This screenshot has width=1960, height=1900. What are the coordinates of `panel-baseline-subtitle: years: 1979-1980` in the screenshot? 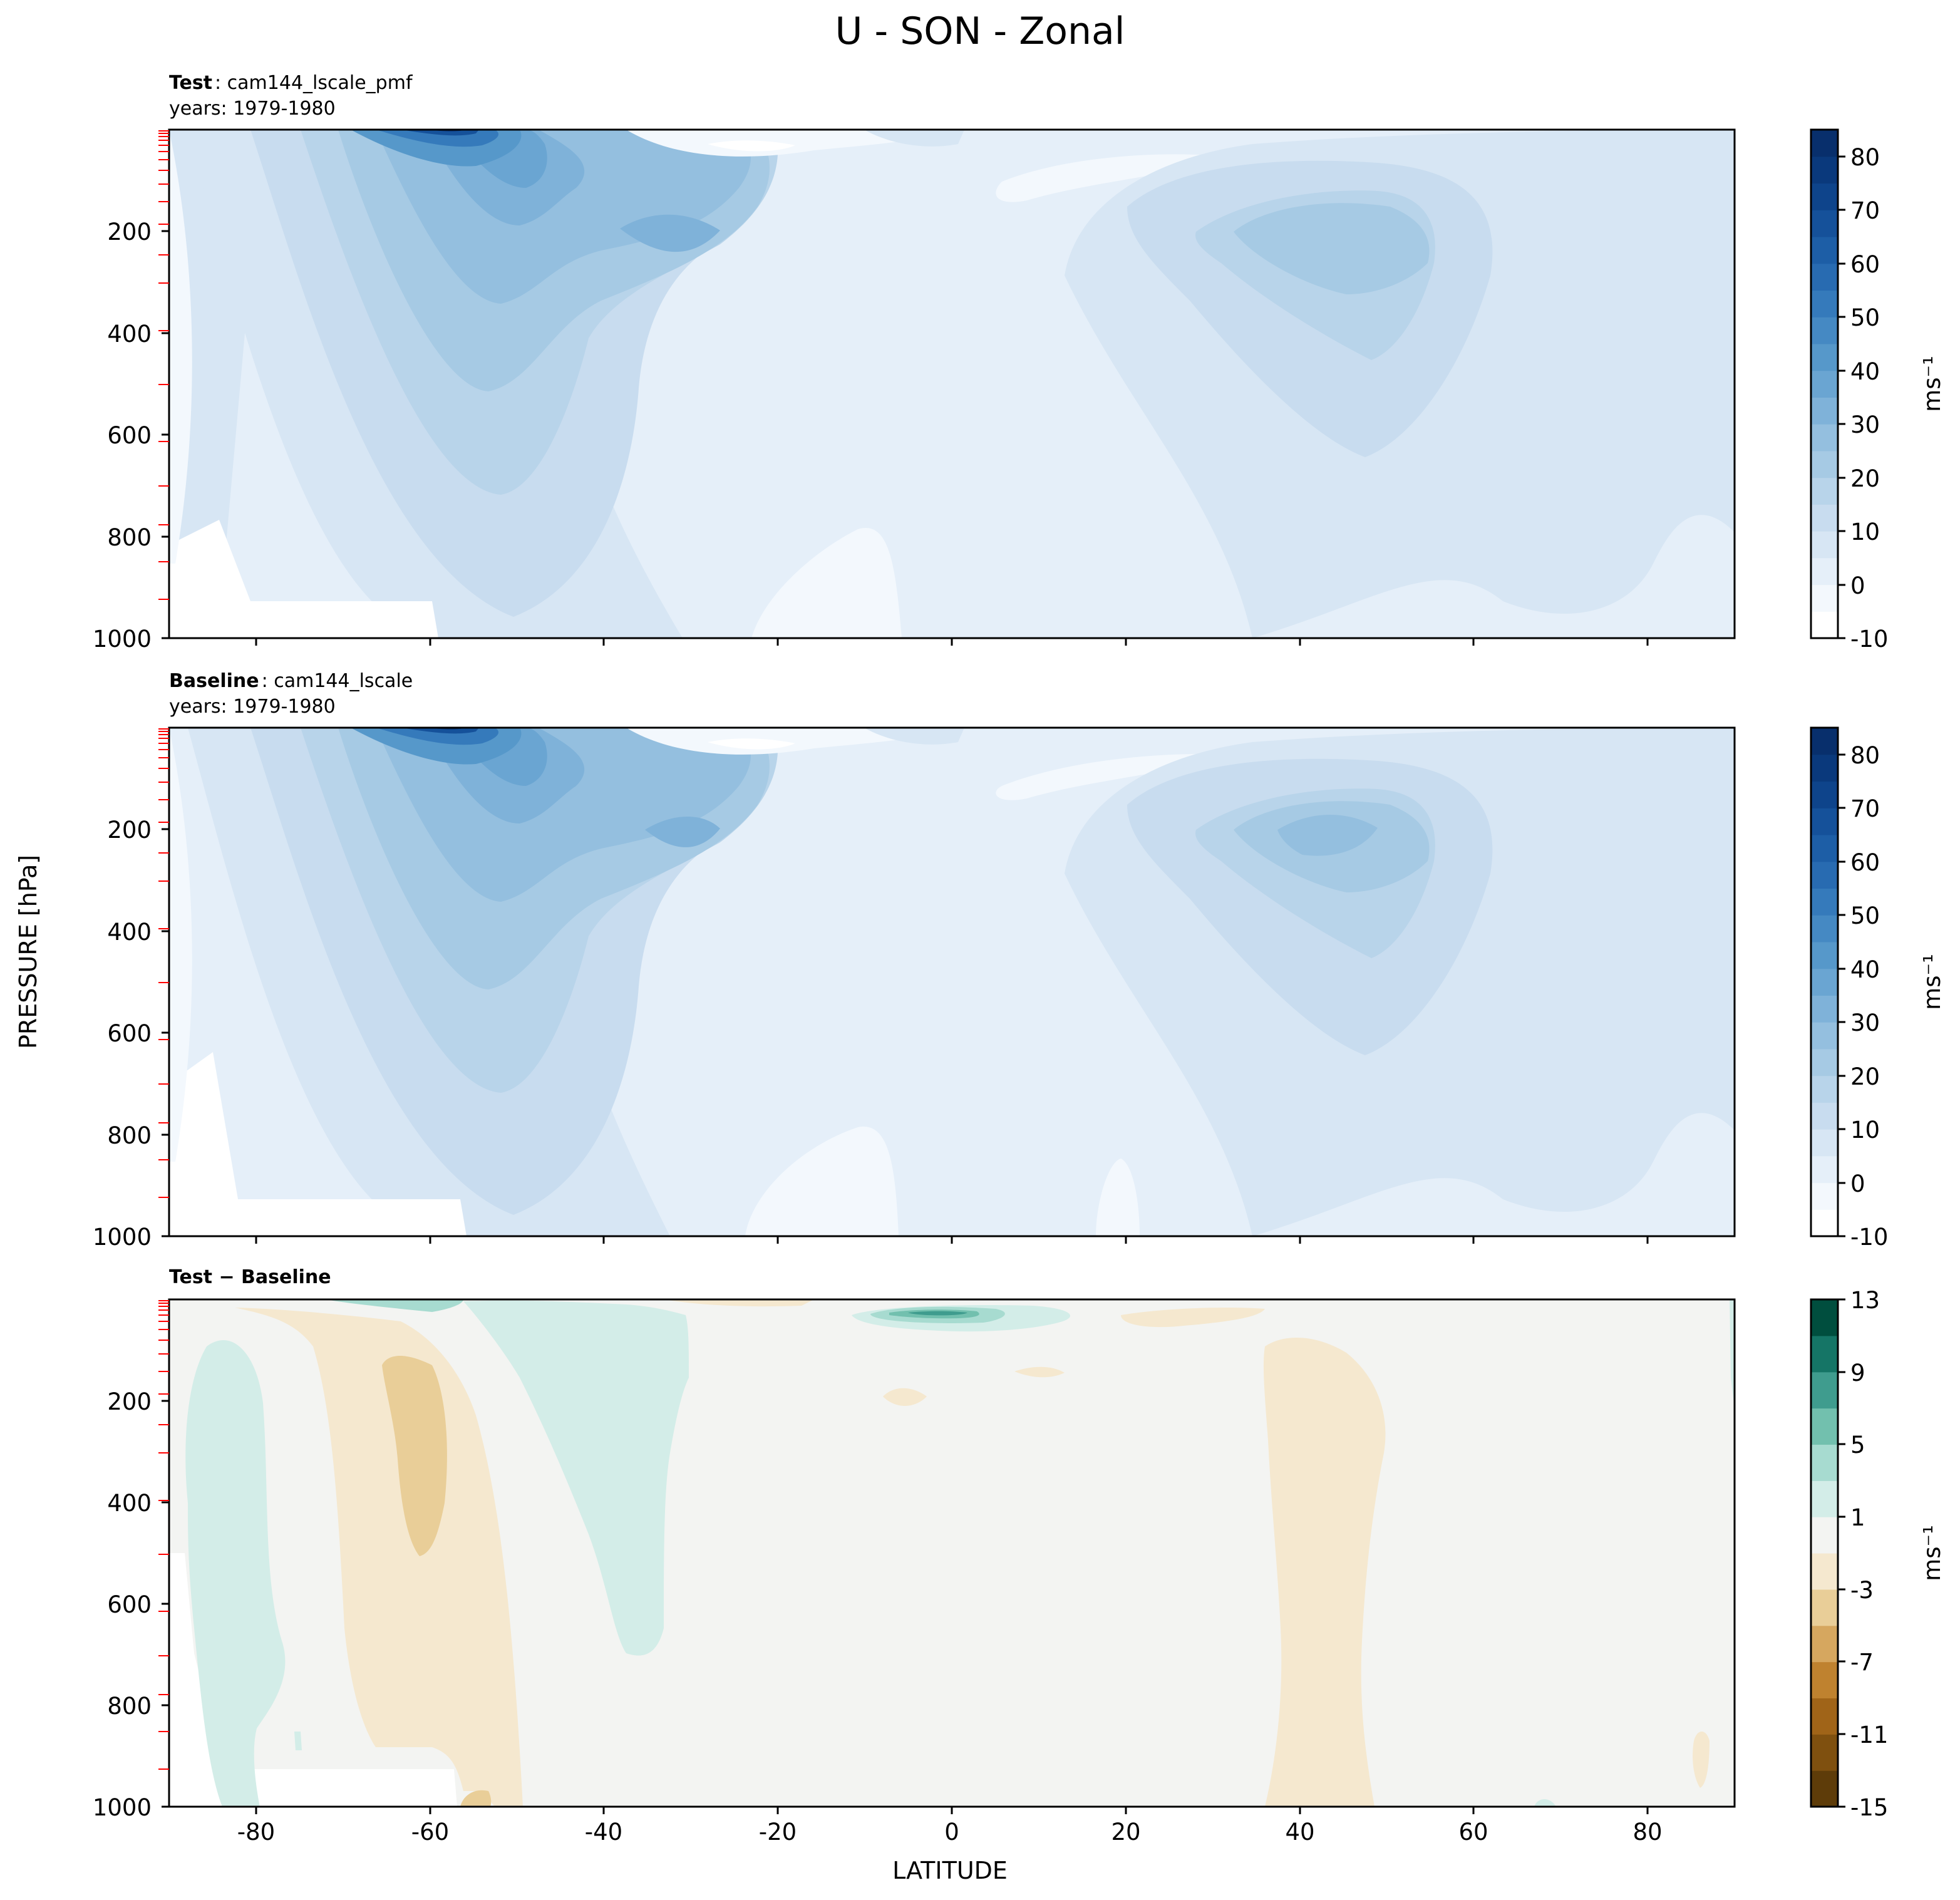 It's located at (252, 707).